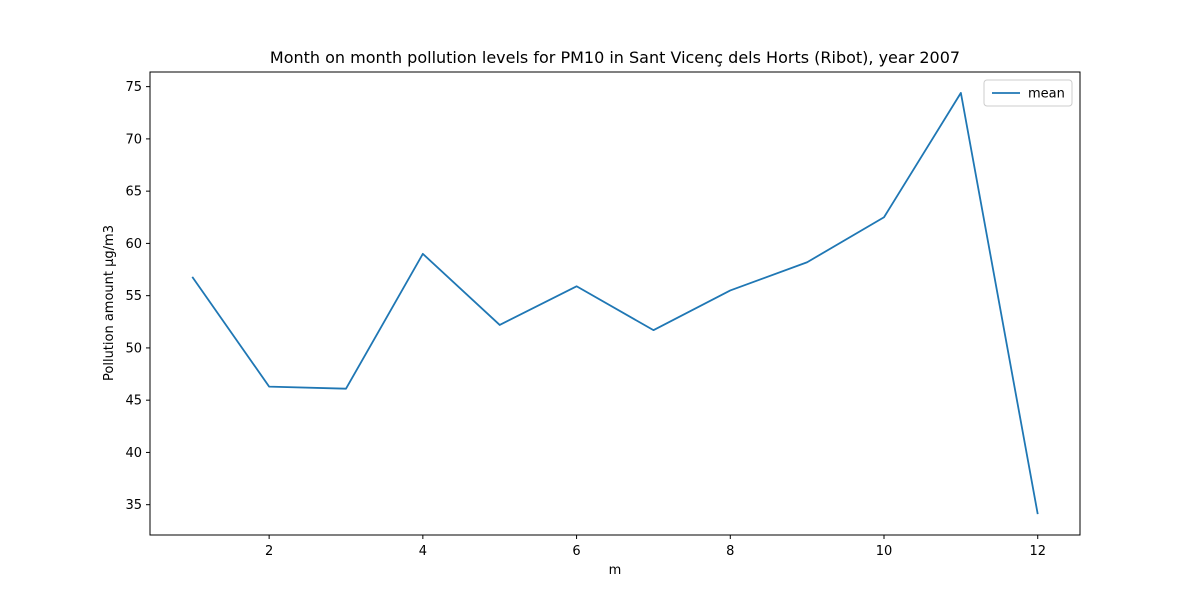 The width and height of the screenshot is (1200, 600). What do you see at coordinates (133, 348) in the screenshot?
I see `y-tick-label: 50` at bounding box center [133, 348].